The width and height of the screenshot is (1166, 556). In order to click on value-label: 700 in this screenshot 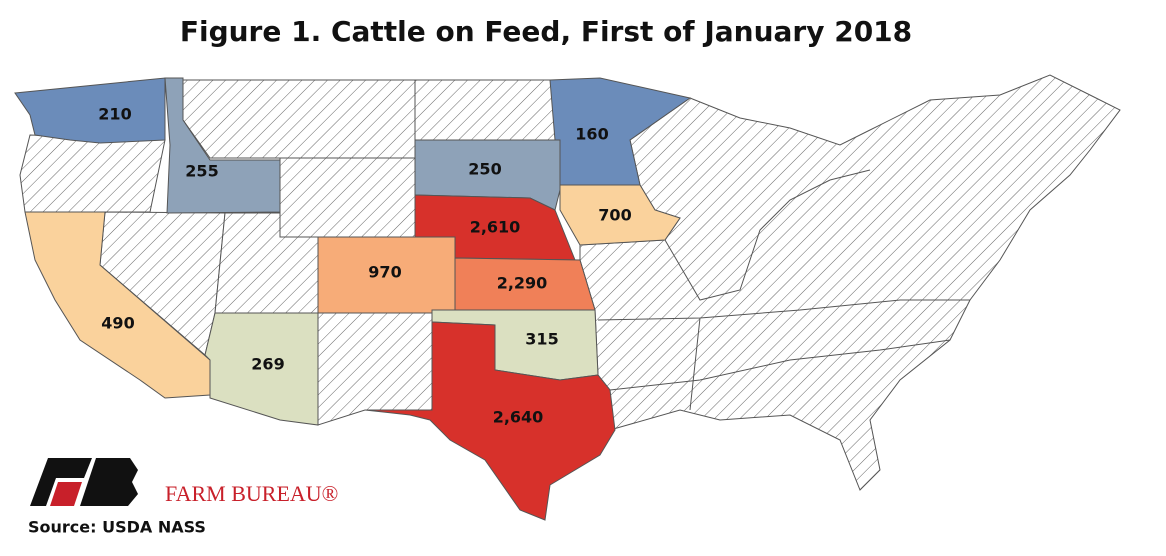, I will do `click(614, 215)`.